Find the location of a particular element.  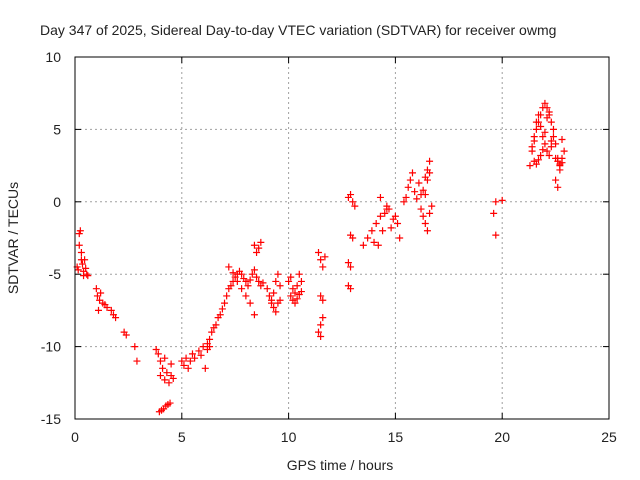

x-axis-label: GPS time / hours is located at coordinates (340, 465).